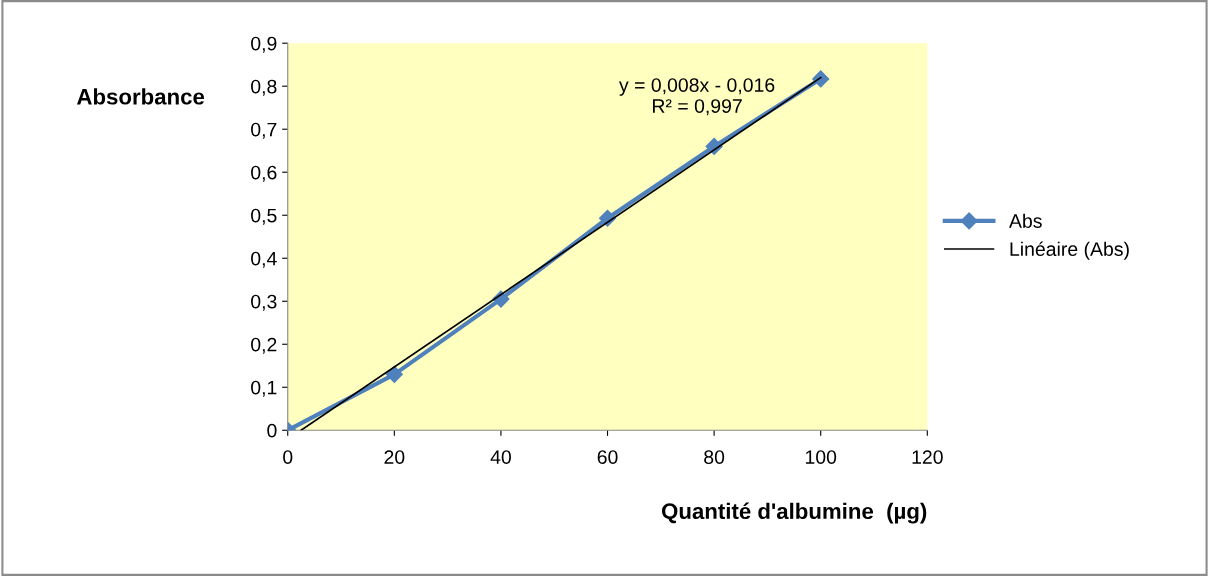 This screenshot has width=1209, height=576. Describe the element at coordinates (607, 457) in the screenshot. I see `x-tick-label: 60` at that location.